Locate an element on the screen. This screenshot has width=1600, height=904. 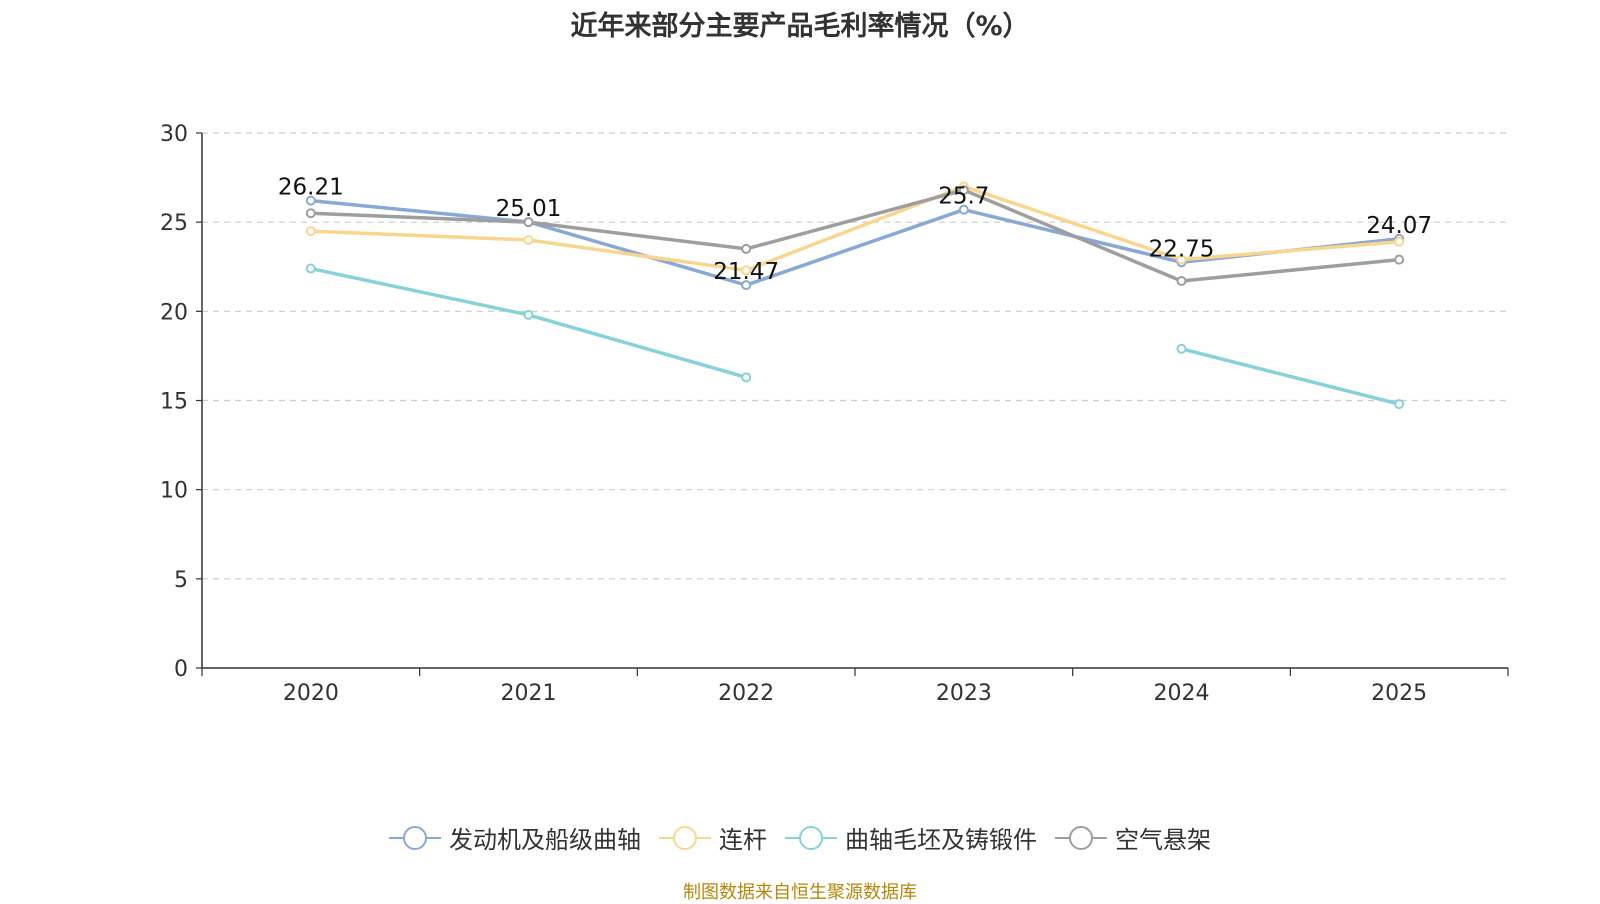
x-tick-label: 2024 is located at coordinates (1182, 693).